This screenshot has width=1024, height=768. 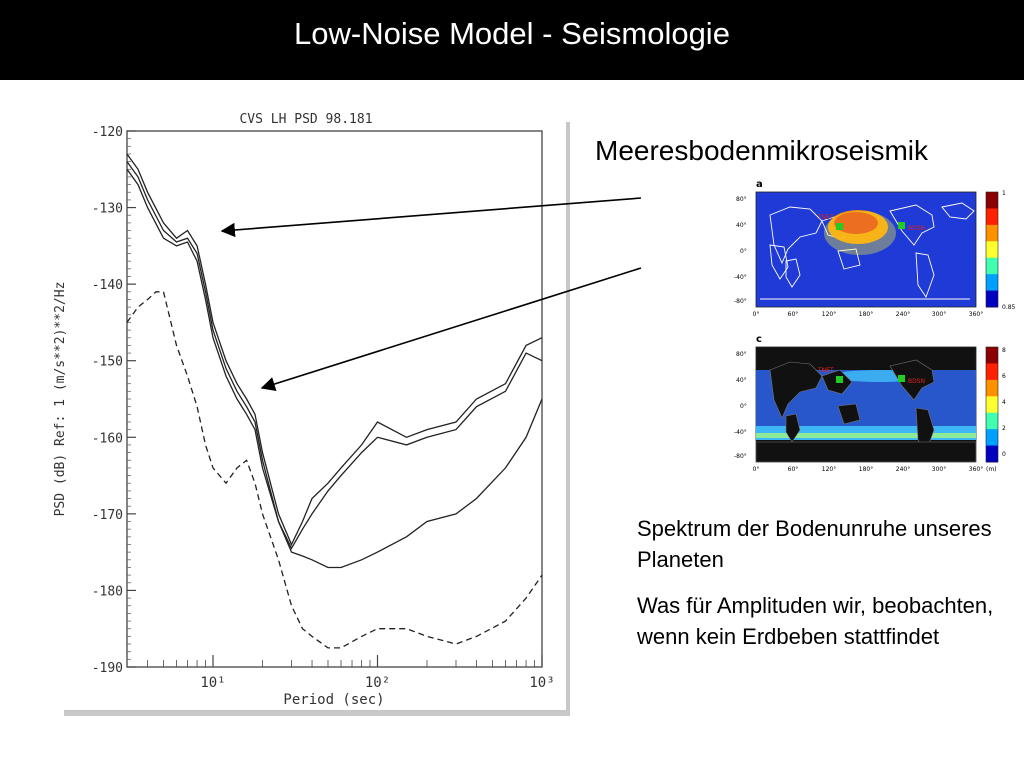 I want to click on colorbar-max: 1, so click(x=1004, y=193).